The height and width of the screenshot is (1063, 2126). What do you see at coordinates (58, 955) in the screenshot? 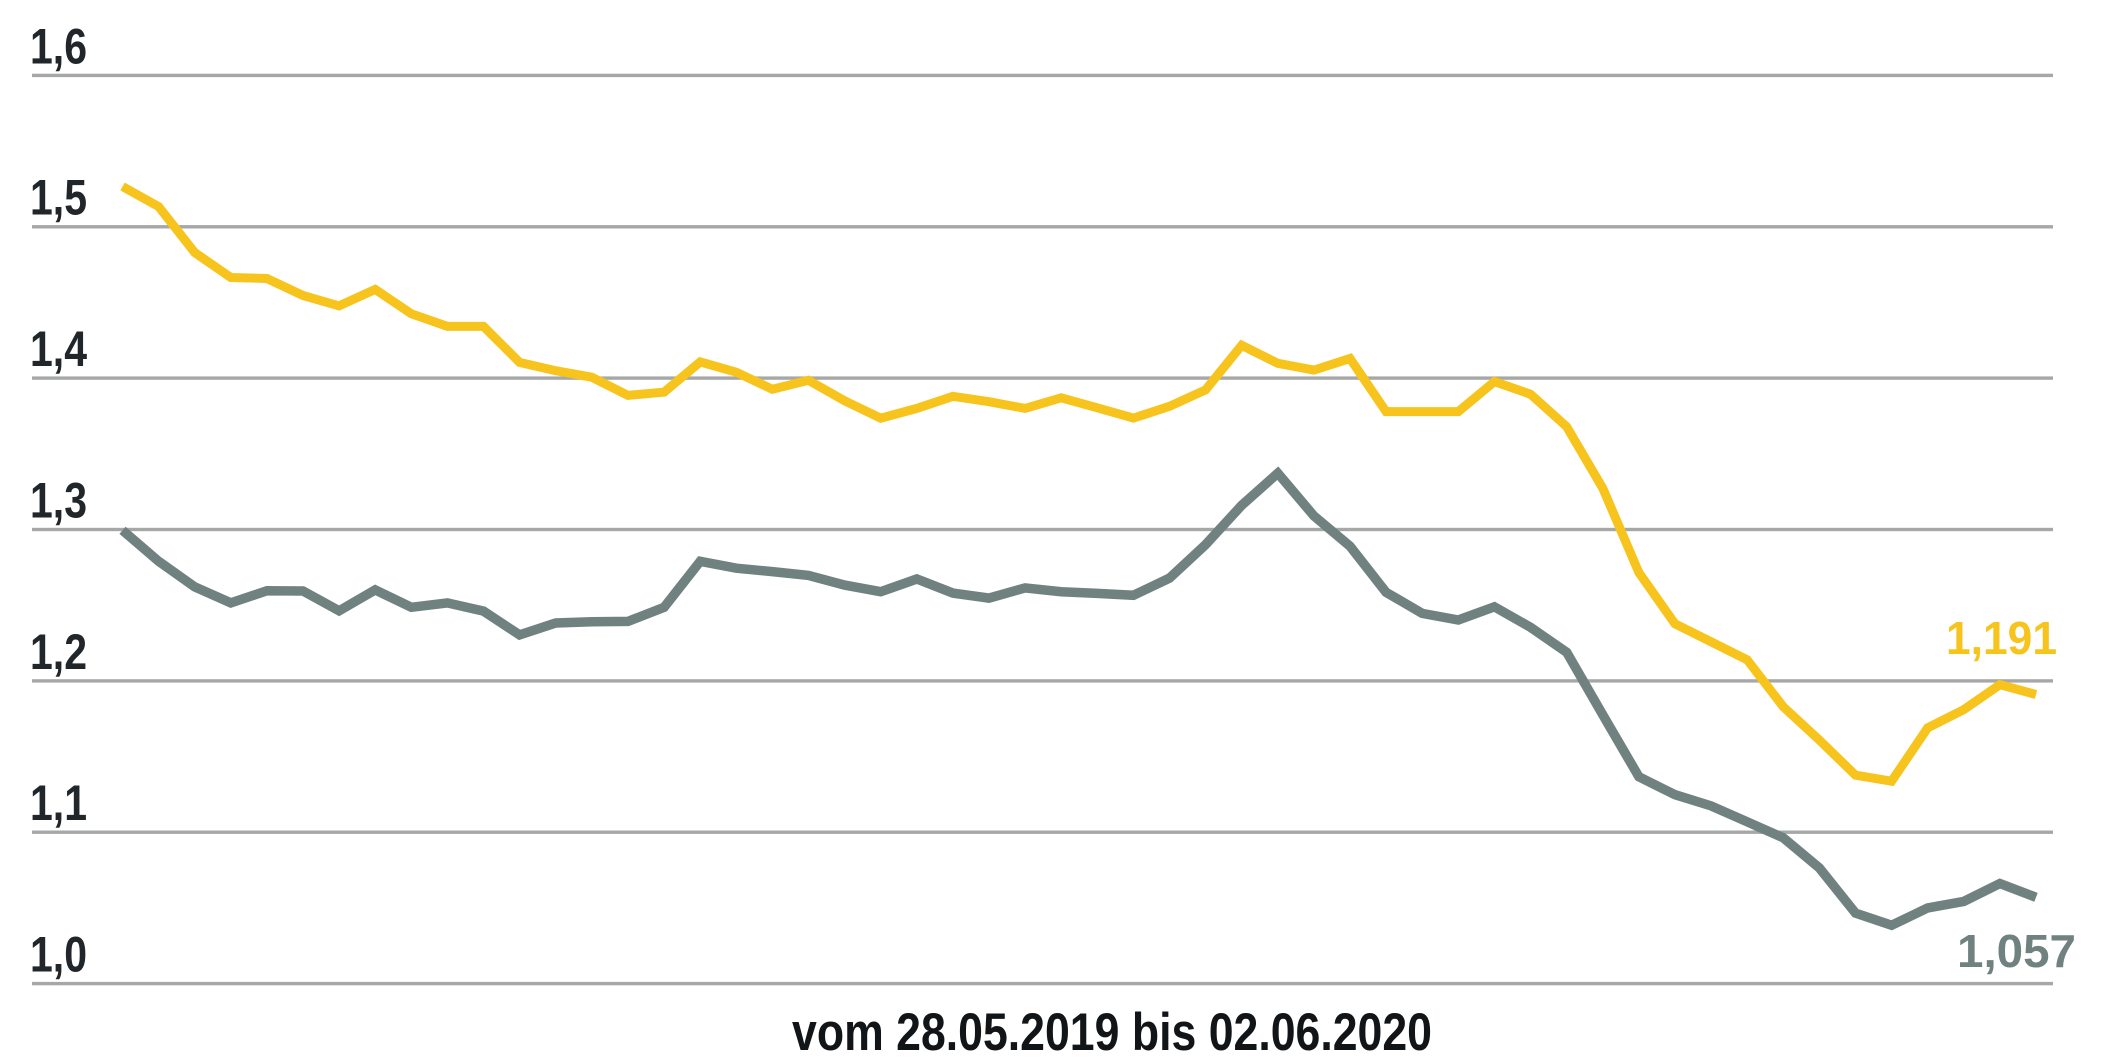
I see `svg-text: 1,0` at bounding box center [58, 955].